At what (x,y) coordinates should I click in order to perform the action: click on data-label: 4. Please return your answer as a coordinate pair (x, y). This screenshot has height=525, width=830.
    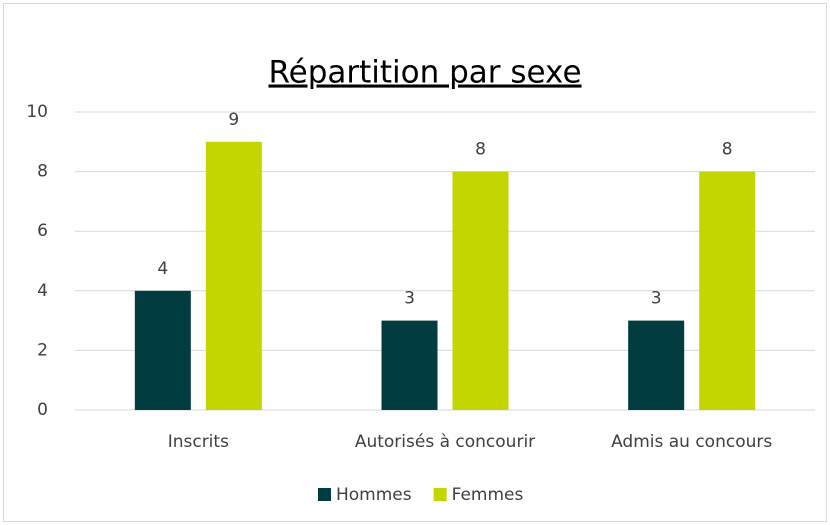
    Looking at the image, I should click on (162, 269).